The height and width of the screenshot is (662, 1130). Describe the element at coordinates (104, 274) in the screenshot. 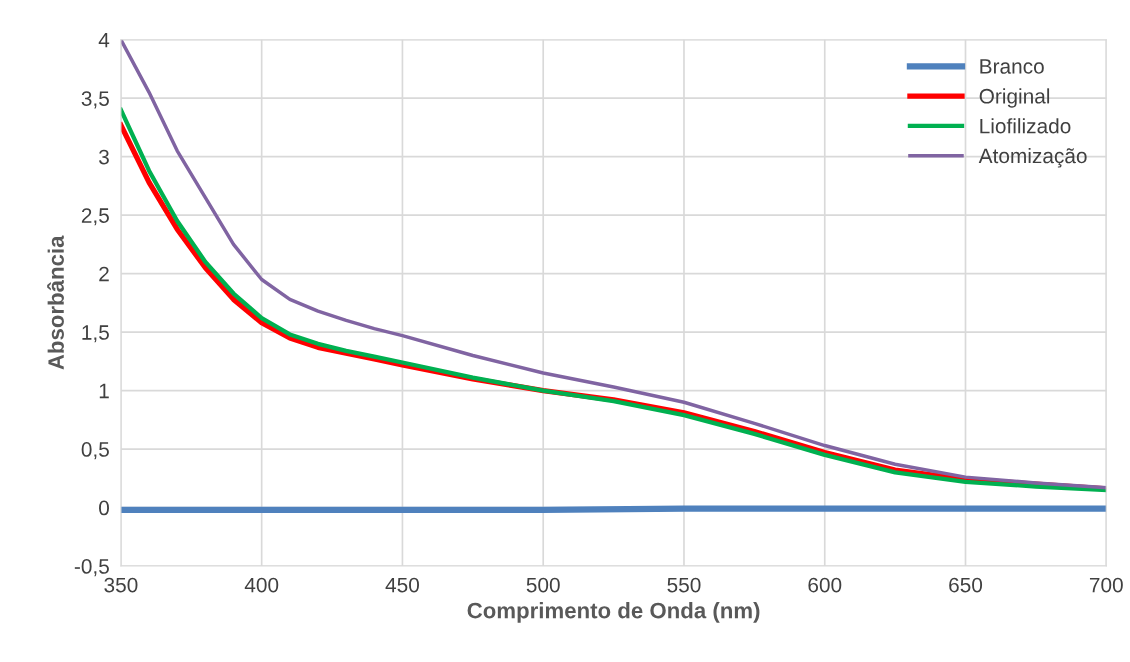

I see `y-tick-label: 2` at that location.